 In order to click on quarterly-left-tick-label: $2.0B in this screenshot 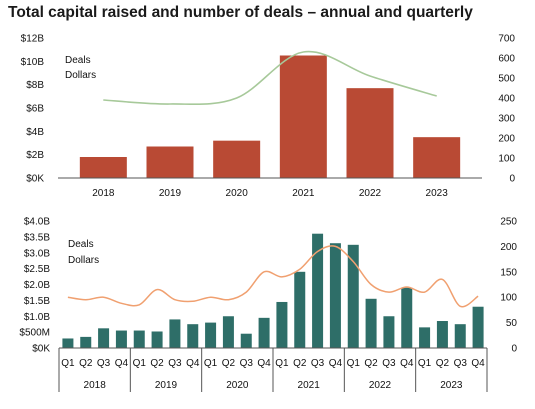, I will do `click(37, 285)`.